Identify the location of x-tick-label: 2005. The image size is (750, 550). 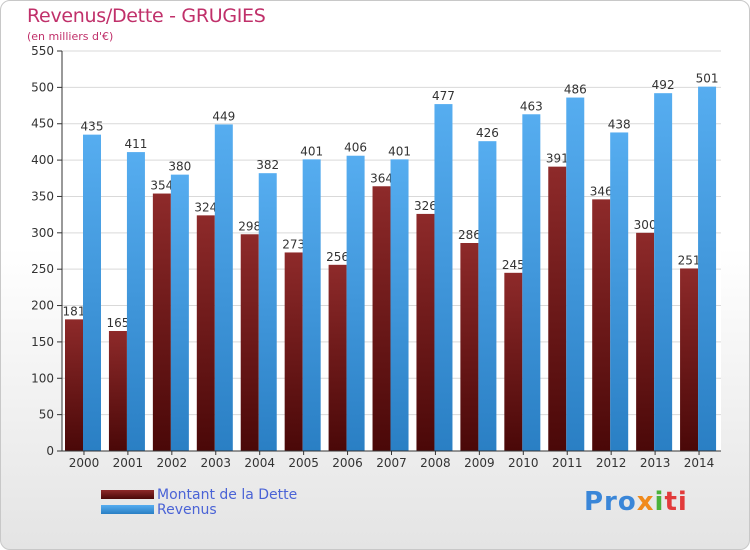
(303, 463).